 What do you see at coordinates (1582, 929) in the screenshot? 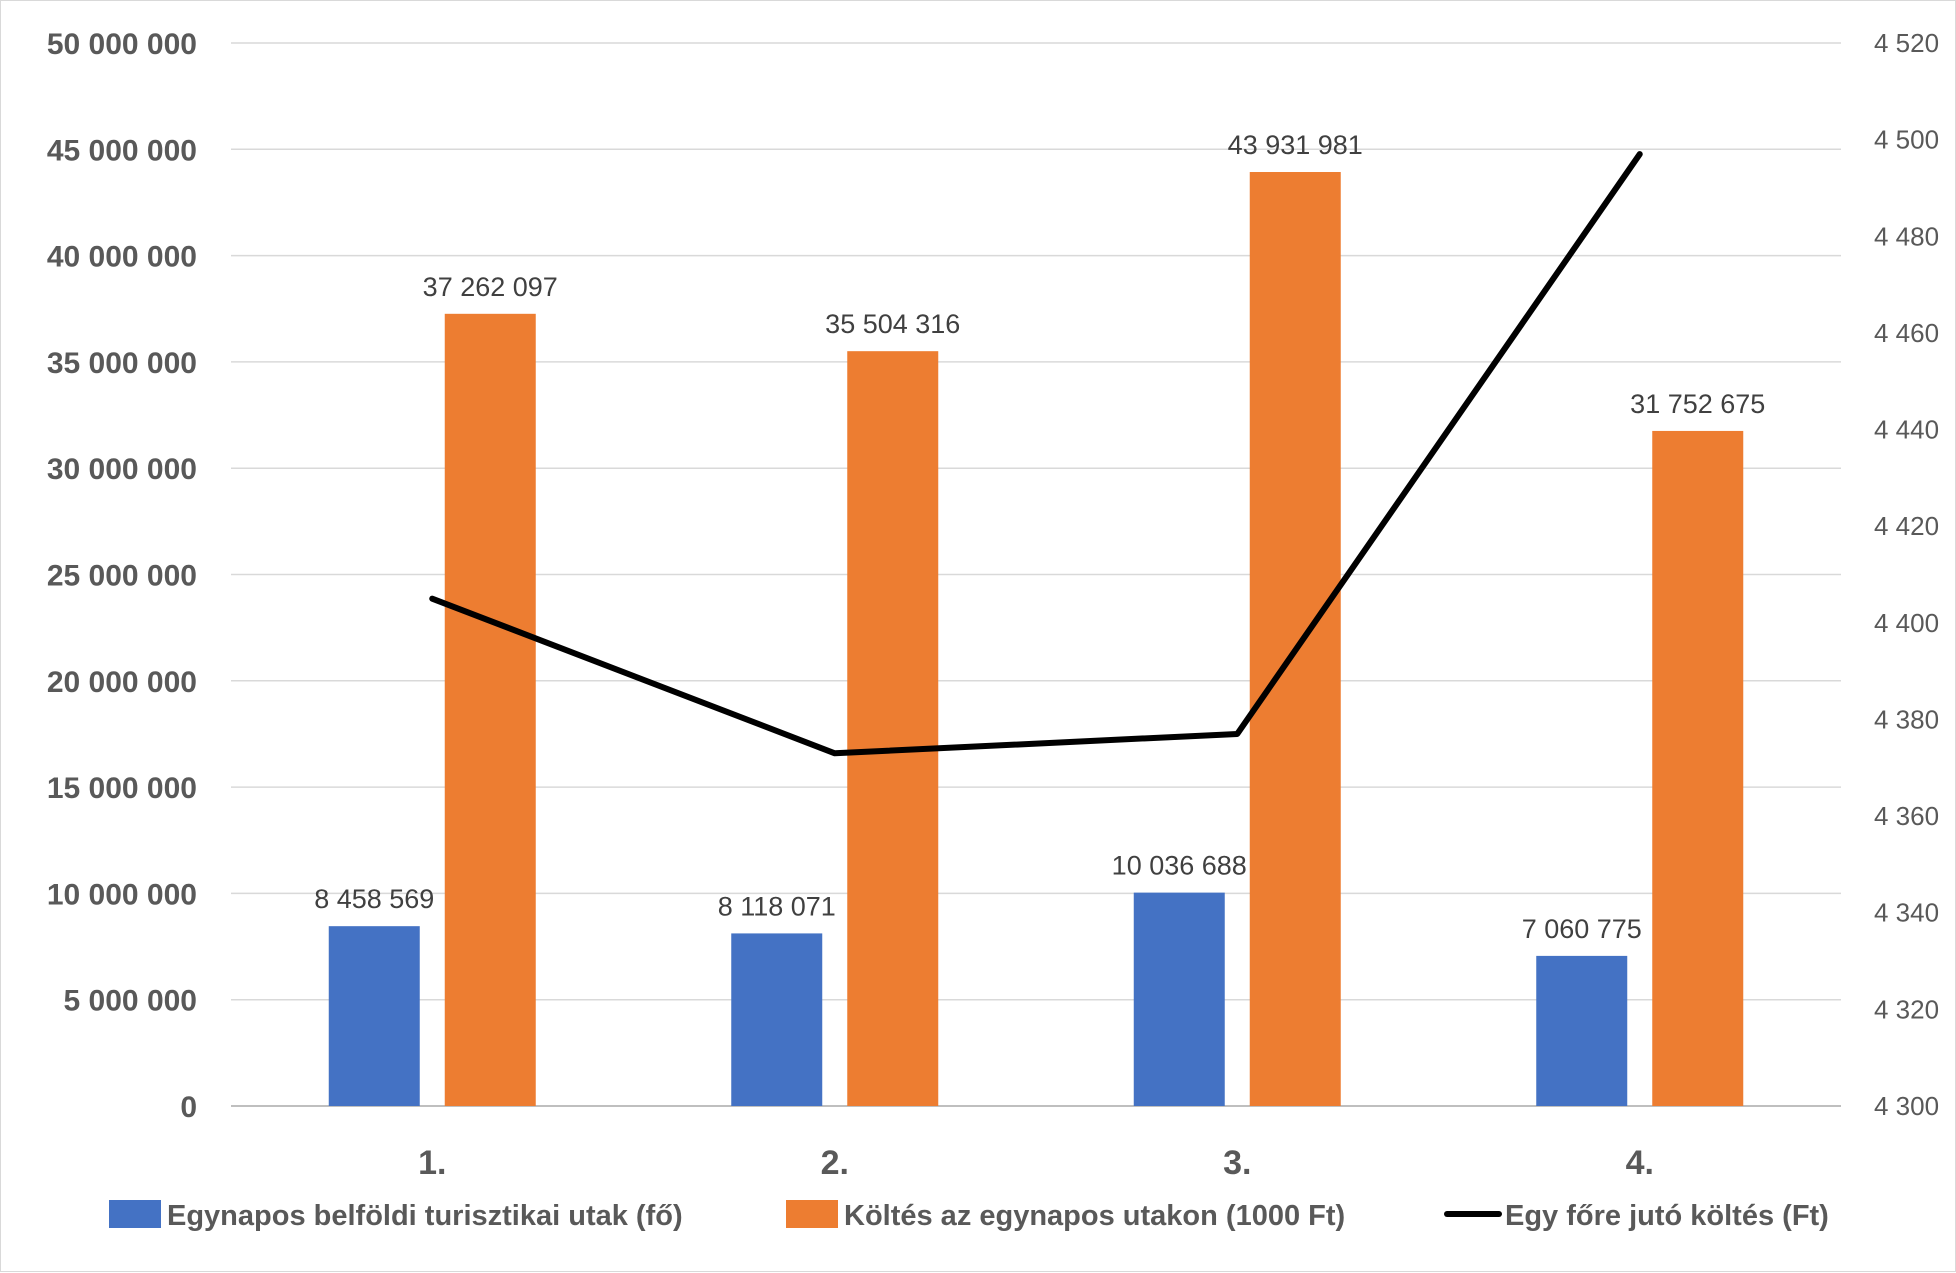
I see `data-label: 7 060 775` at bounding box center [1582, 929].